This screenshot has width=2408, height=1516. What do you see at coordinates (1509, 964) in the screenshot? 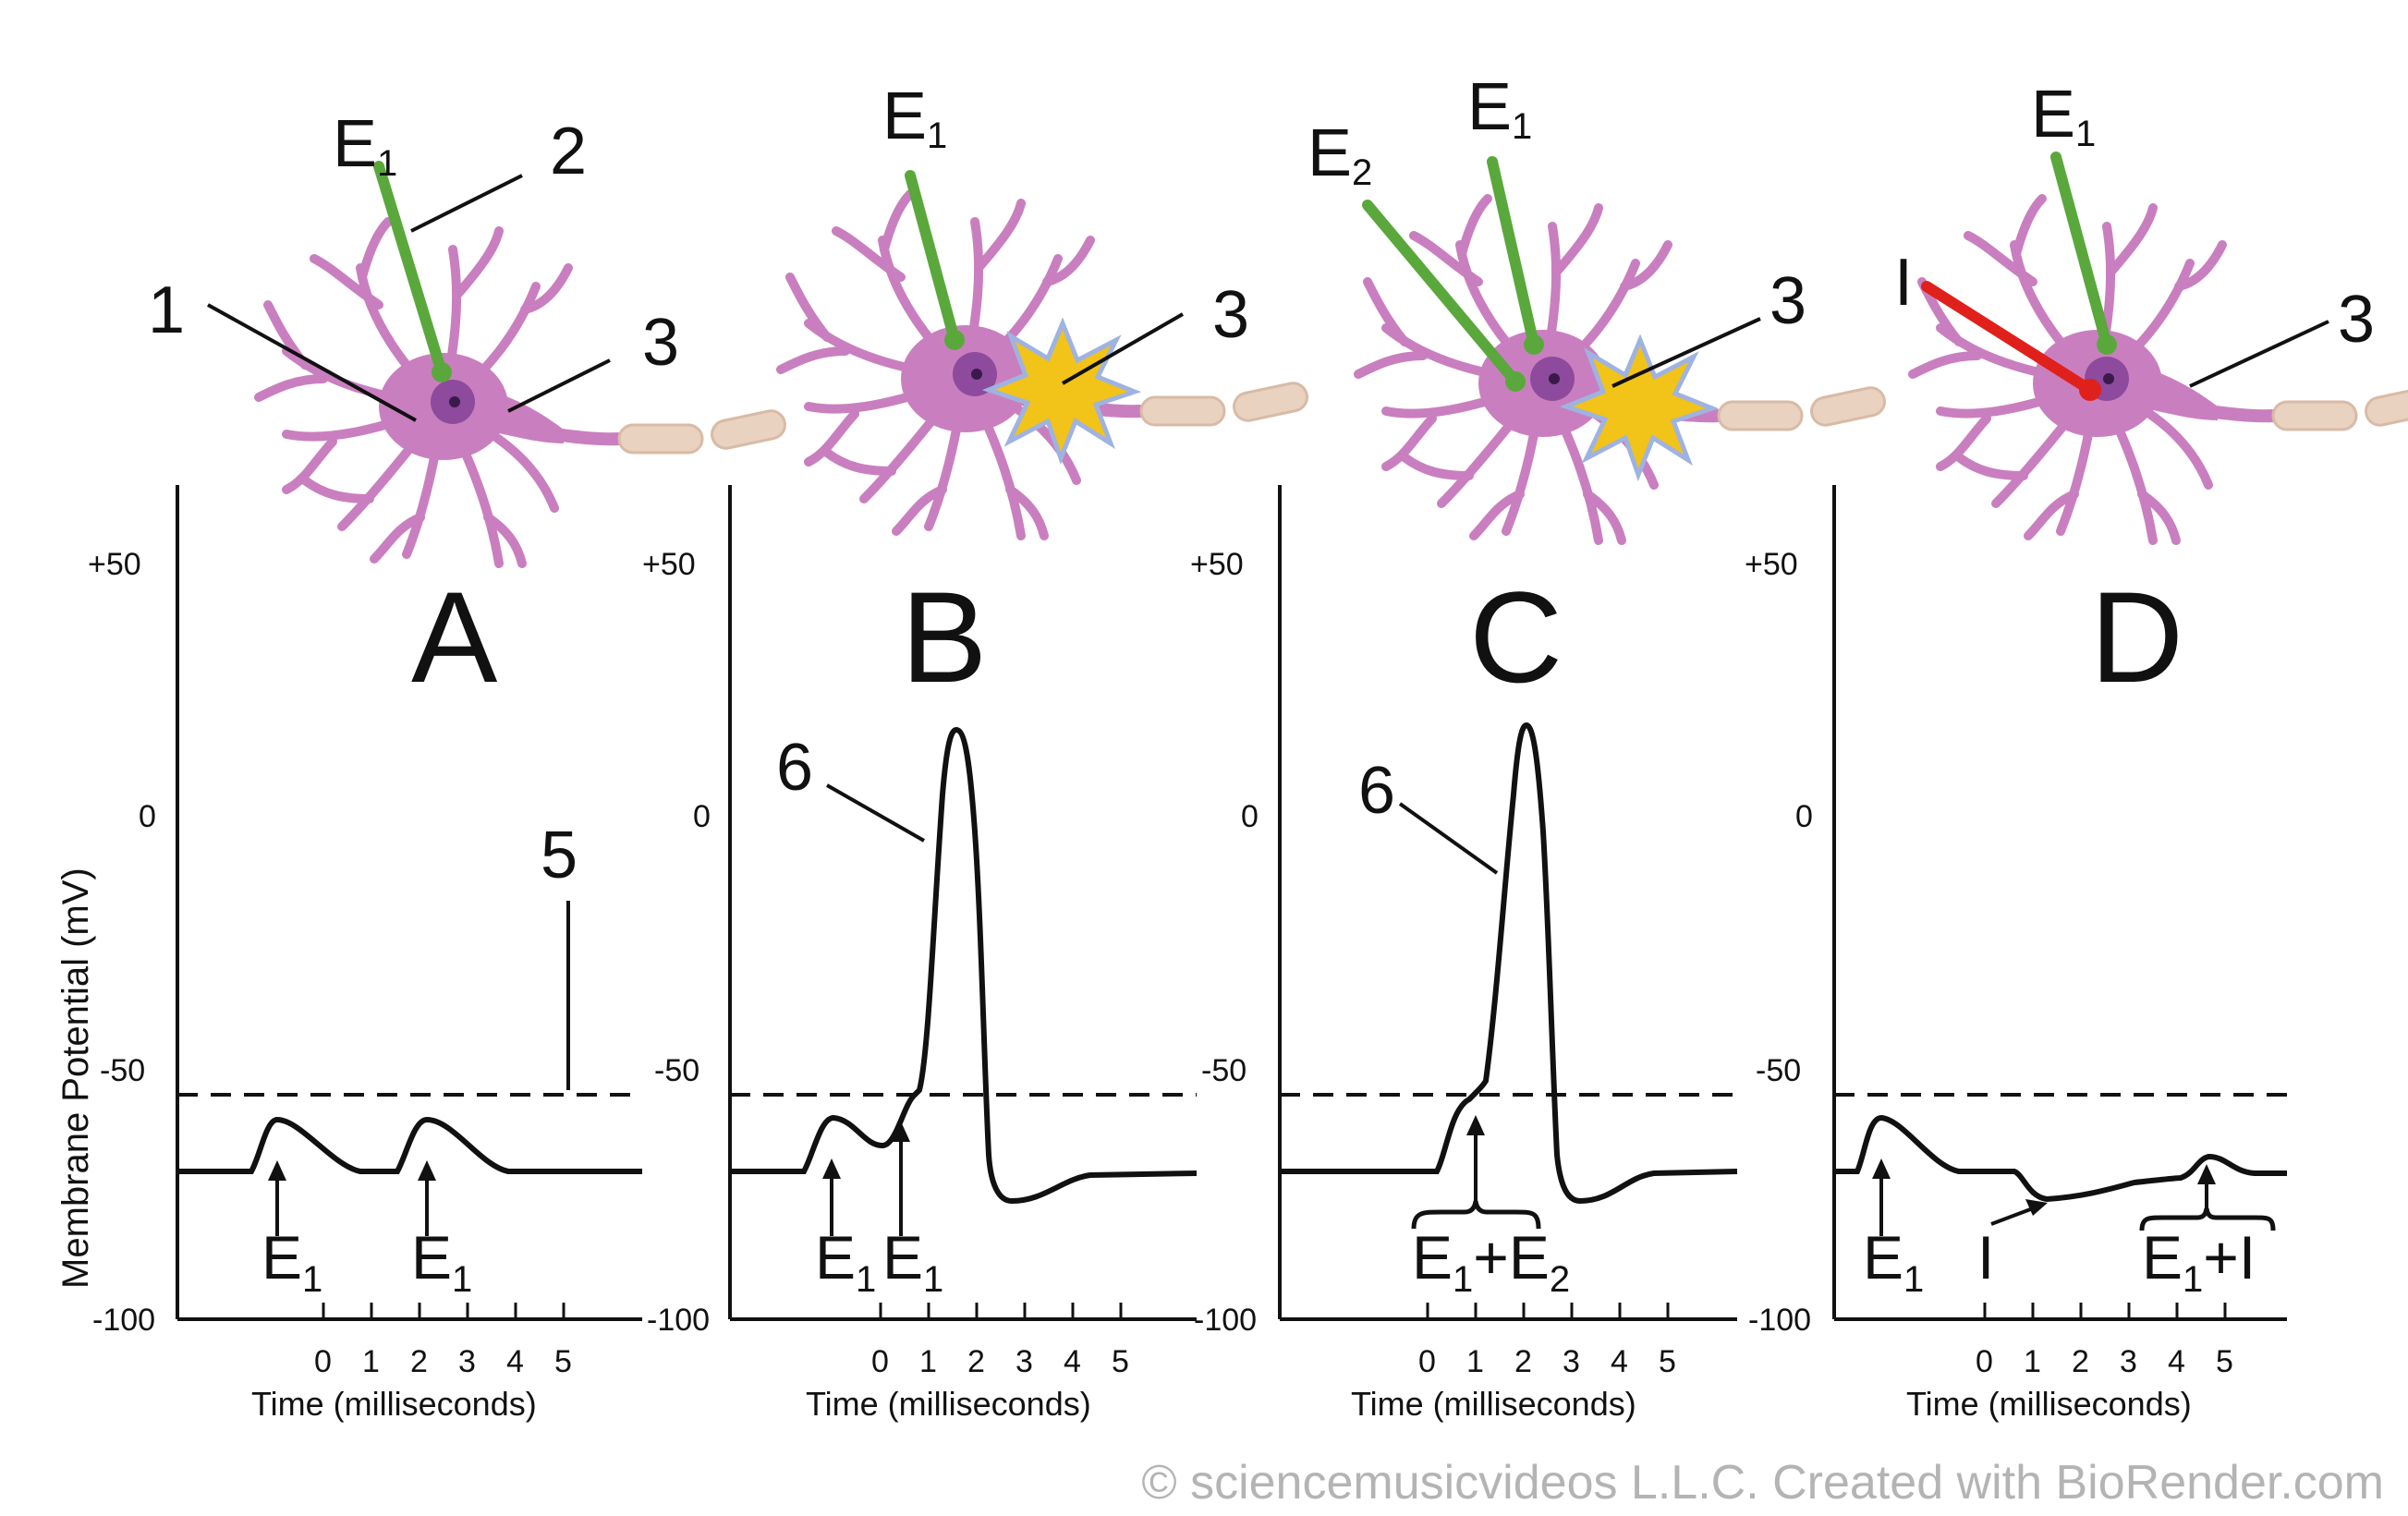
I see `trace-c` at bounding box center [1509, 964].